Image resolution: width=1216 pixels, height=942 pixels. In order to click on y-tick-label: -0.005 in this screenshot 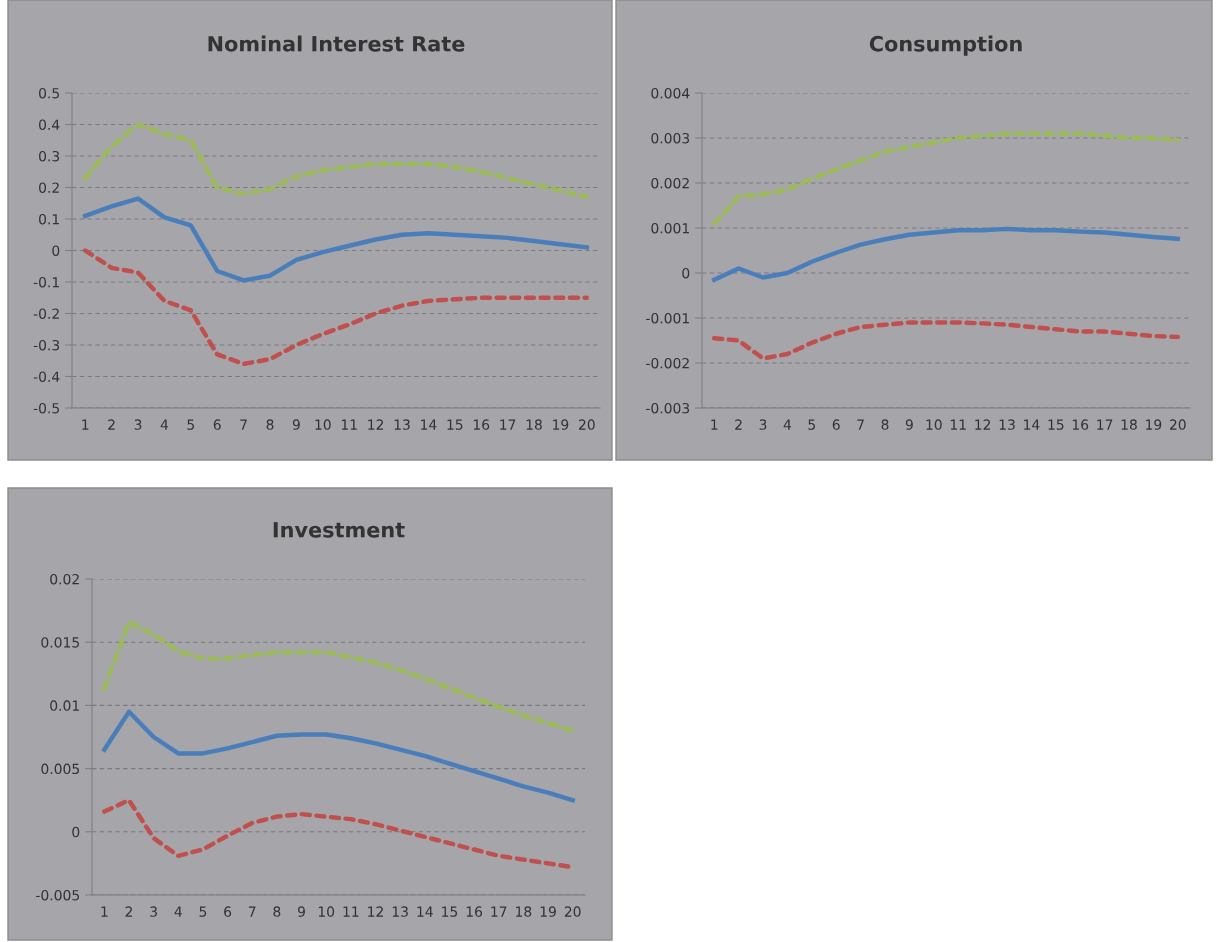, I will do `click(57, 895)`.